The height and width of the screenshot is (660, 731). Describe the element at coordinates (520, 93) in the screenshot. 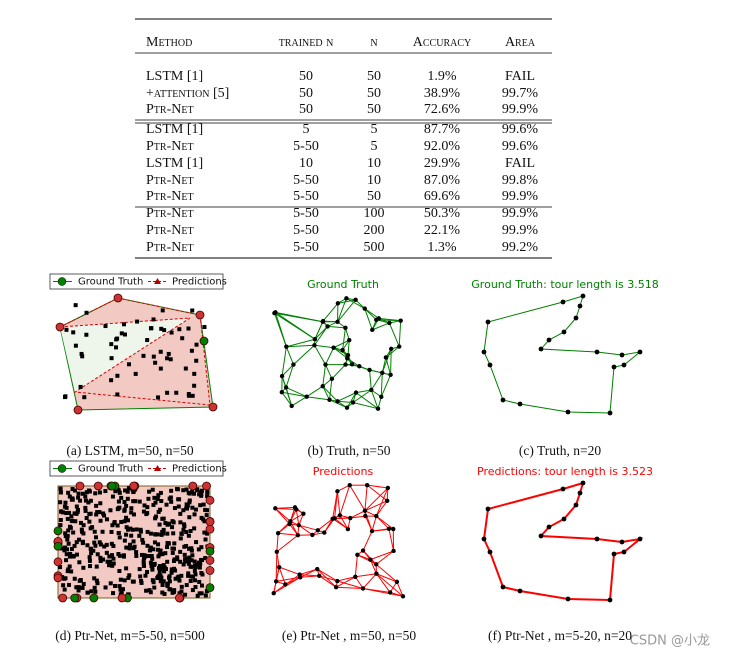

I see `table-cell: 99.7%` at that location.